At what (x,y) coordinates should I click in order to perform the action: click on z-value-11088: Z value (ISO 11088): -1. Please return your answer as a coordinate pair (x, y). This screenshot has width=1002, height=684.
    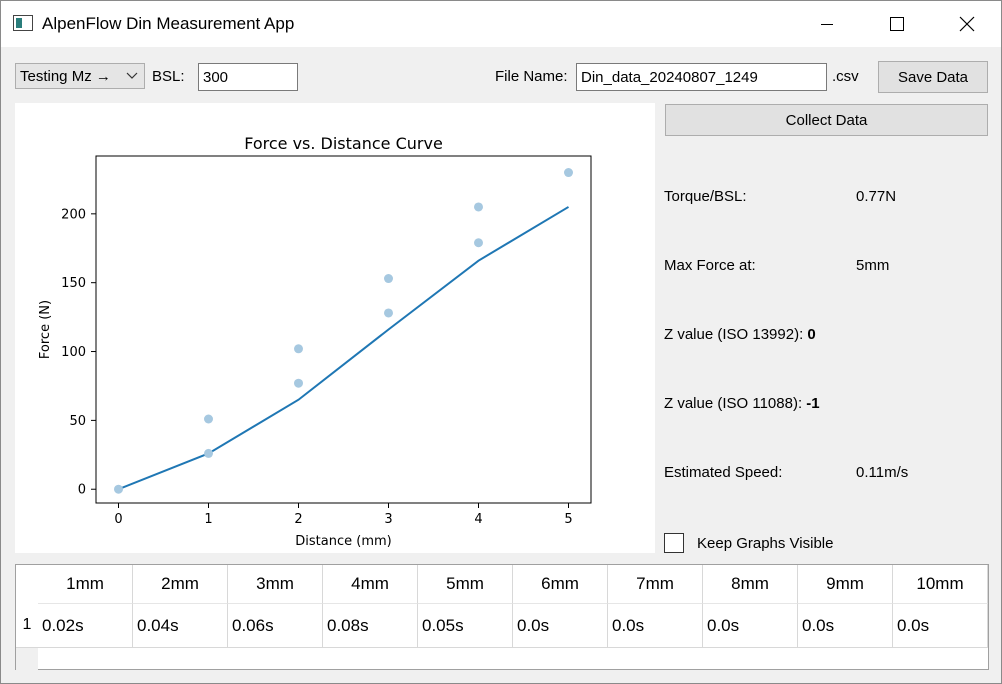
    Looking at the image, I should click on (742, 403).